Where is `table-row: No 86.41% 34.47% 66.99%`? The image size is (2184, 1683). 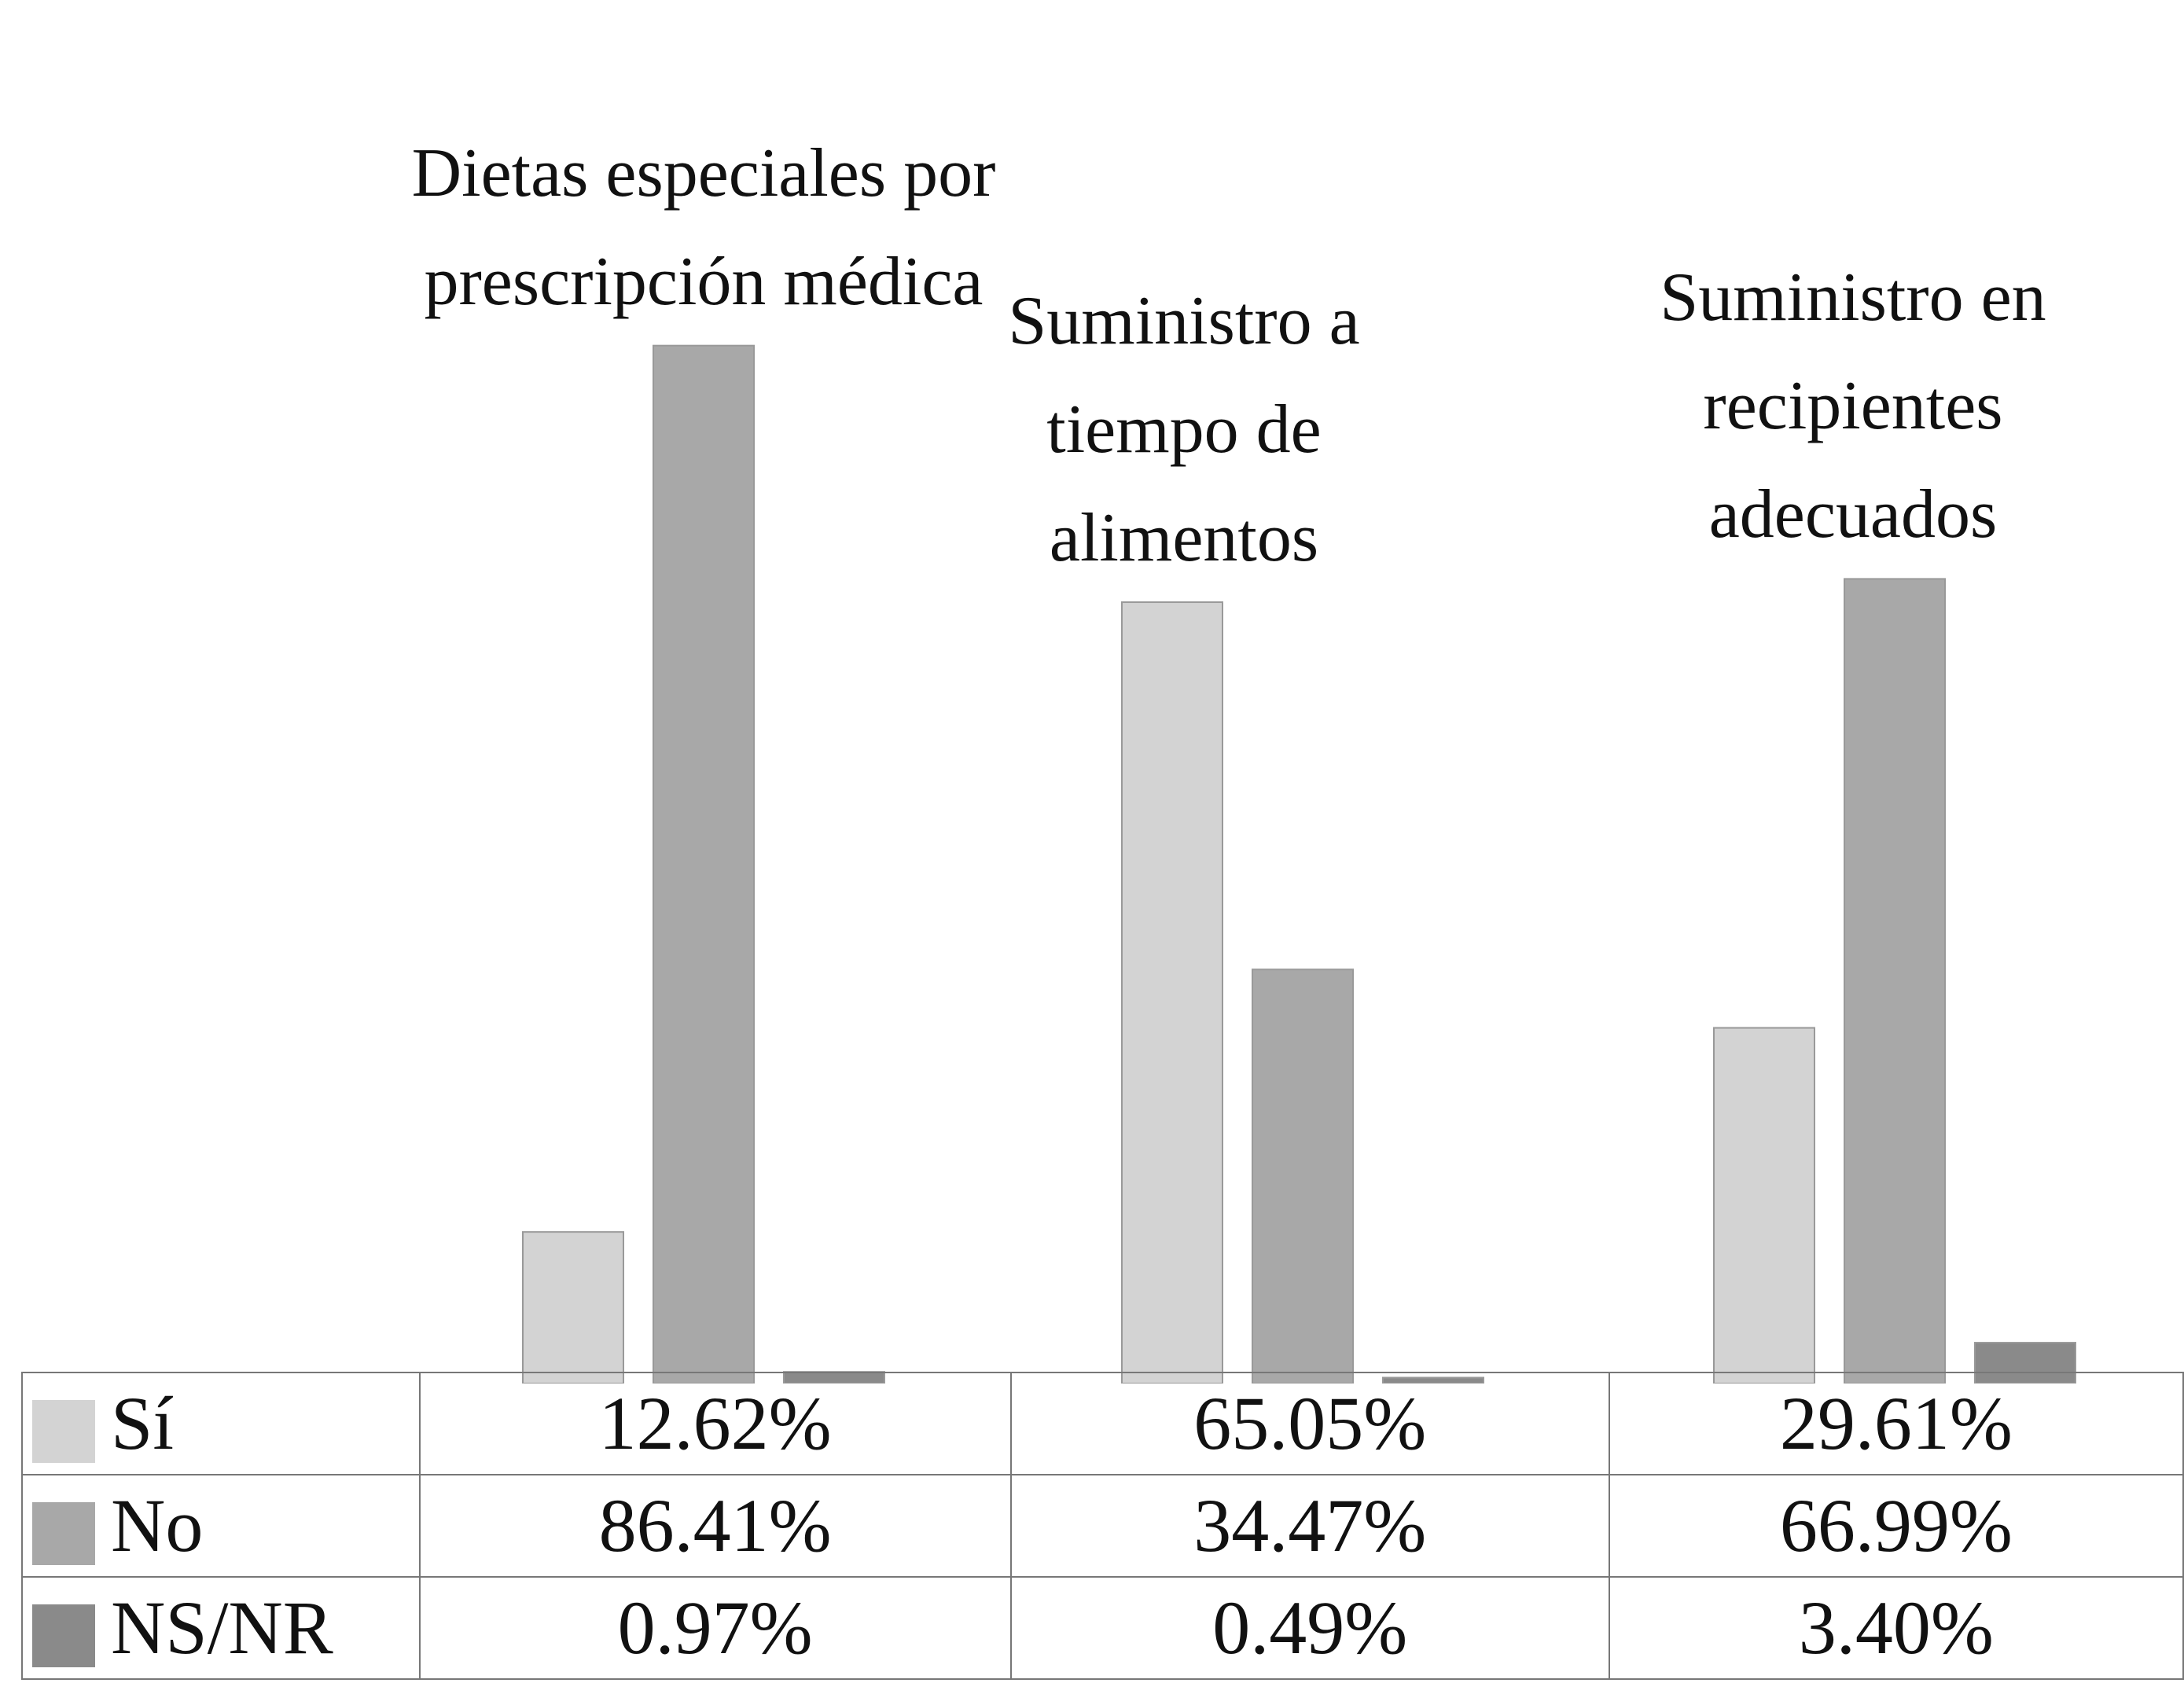
table-row: No 86.41% 34.47% 66.99% is located at coordinates (1102, 1526).